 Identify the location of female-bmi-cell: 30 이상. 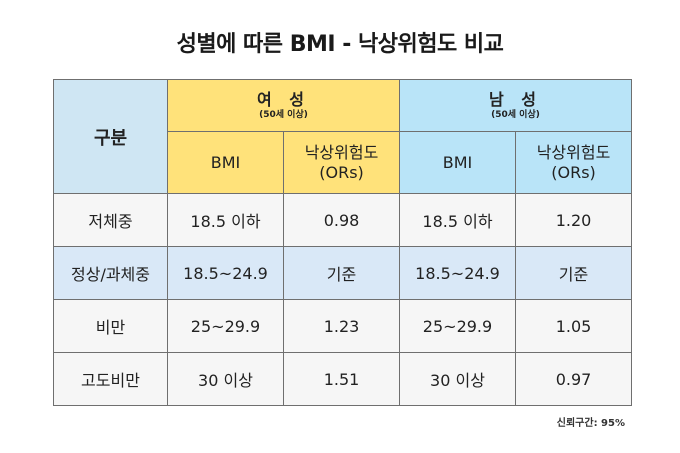
(225, 379).